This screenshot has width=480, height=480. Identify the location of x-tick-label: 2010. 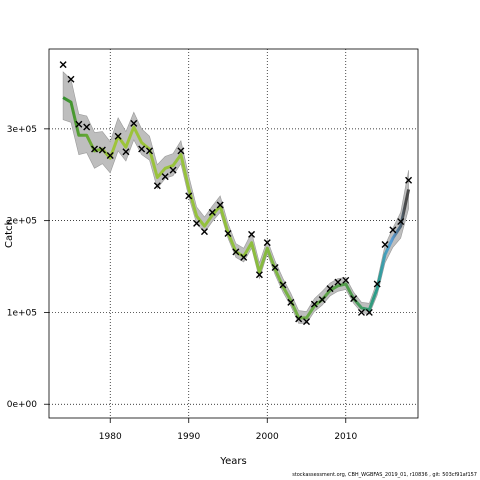
(345, 437).